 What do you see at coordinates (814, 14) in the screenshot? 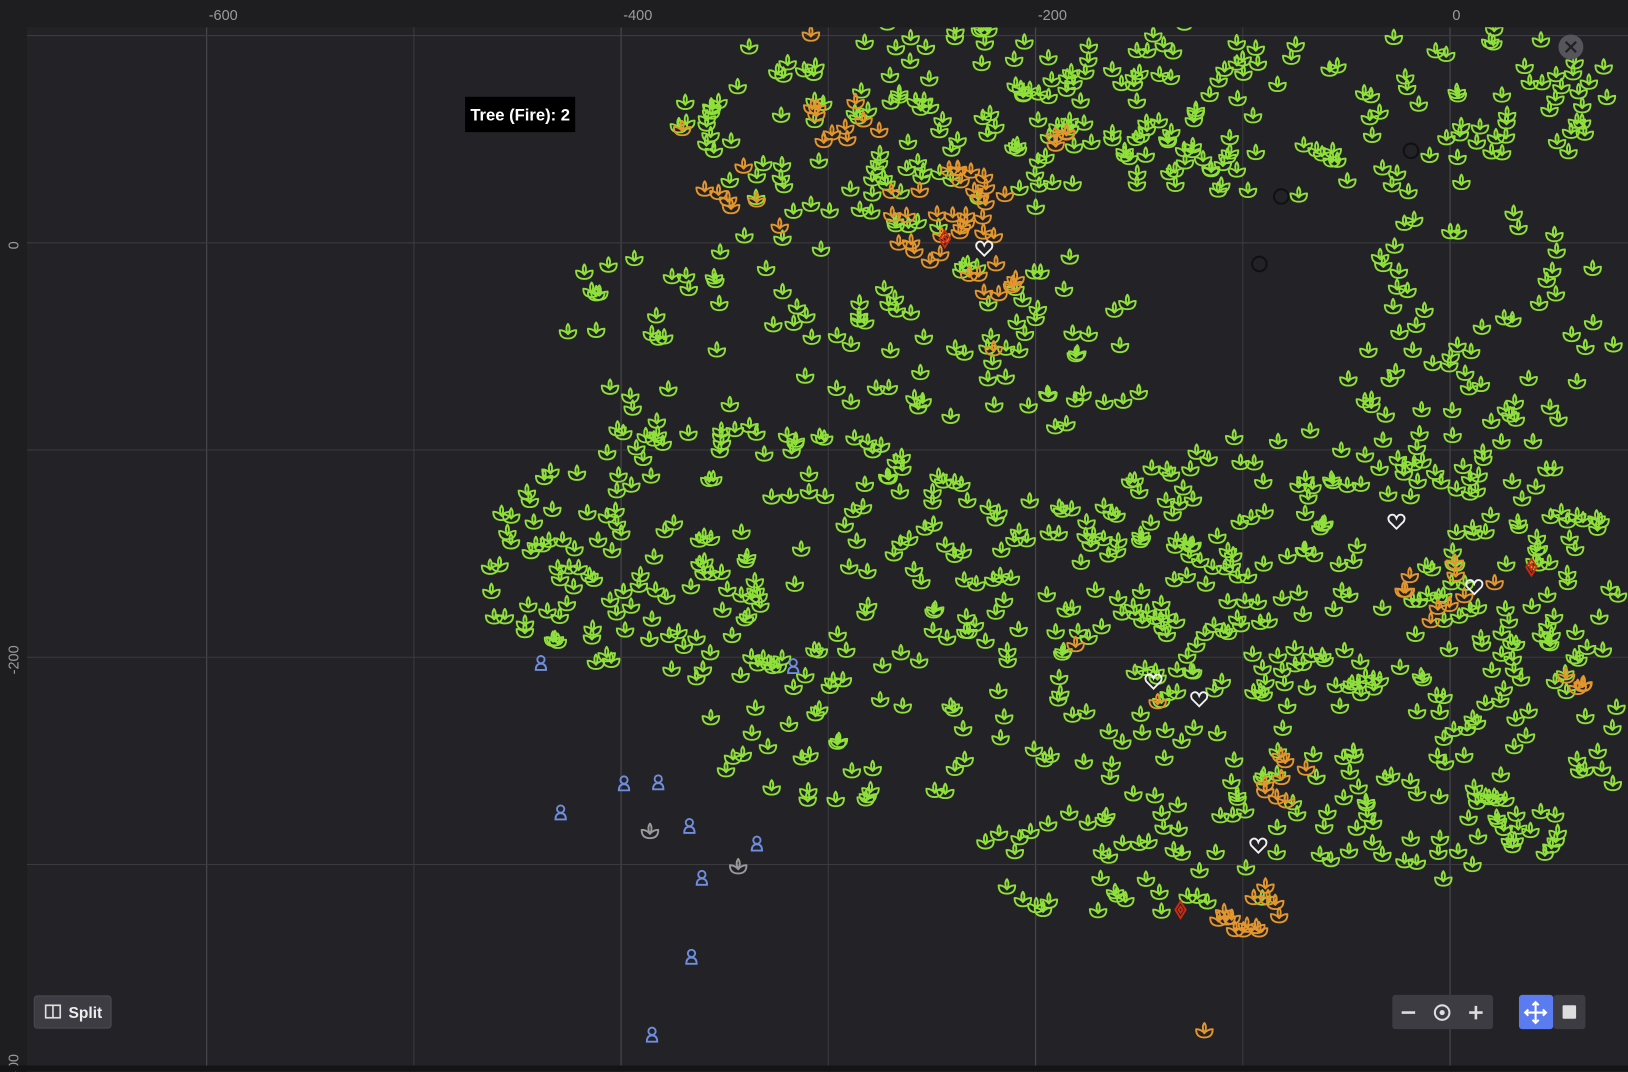
I see `top-ruler` at bounding box center [814, 14].